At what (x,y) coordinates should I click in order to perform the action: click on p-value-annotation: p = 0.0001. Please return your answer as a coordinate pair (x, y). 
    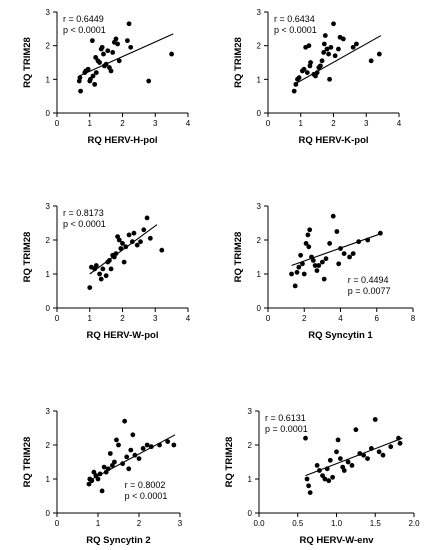
    Looking at the image, I should click on (286, 429).